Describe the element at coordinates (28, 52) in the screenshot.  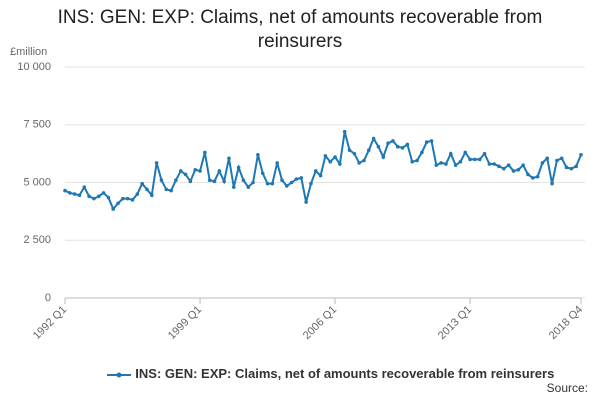
I see `y-axis-label: £million` at that location.